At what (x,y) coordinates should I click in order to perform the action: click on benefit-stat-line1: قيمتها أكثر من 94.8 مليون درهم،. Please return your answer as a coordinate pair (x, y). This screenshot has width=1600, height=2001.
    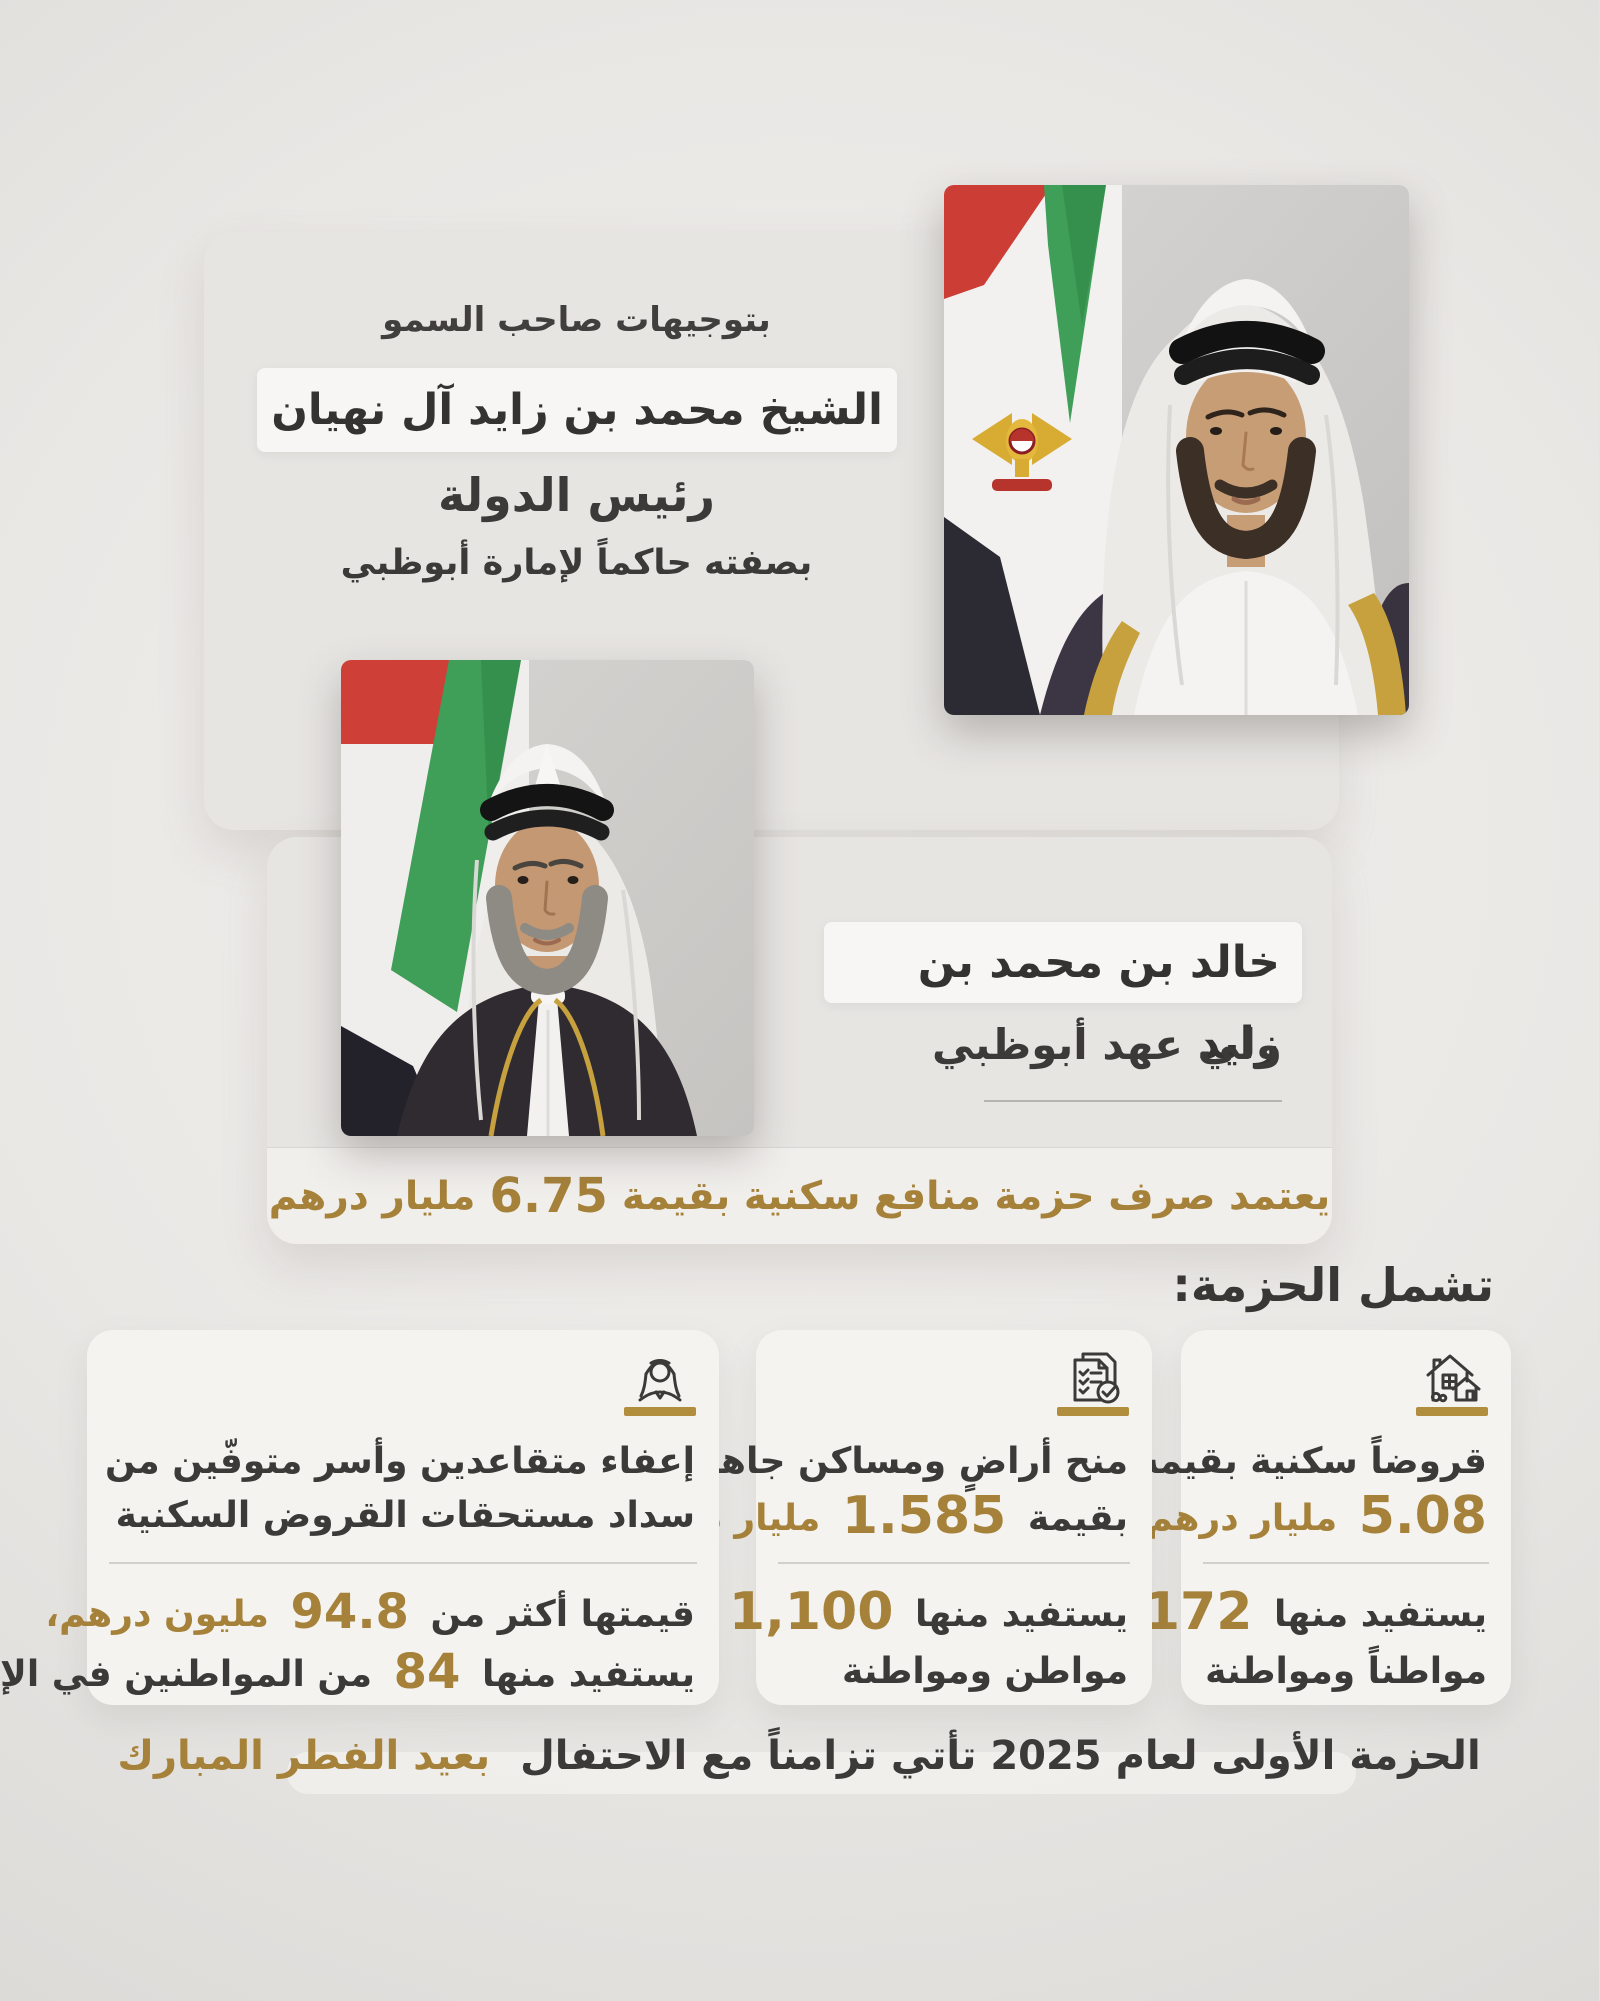
    Looking at the image, I should click on (371, 1612).